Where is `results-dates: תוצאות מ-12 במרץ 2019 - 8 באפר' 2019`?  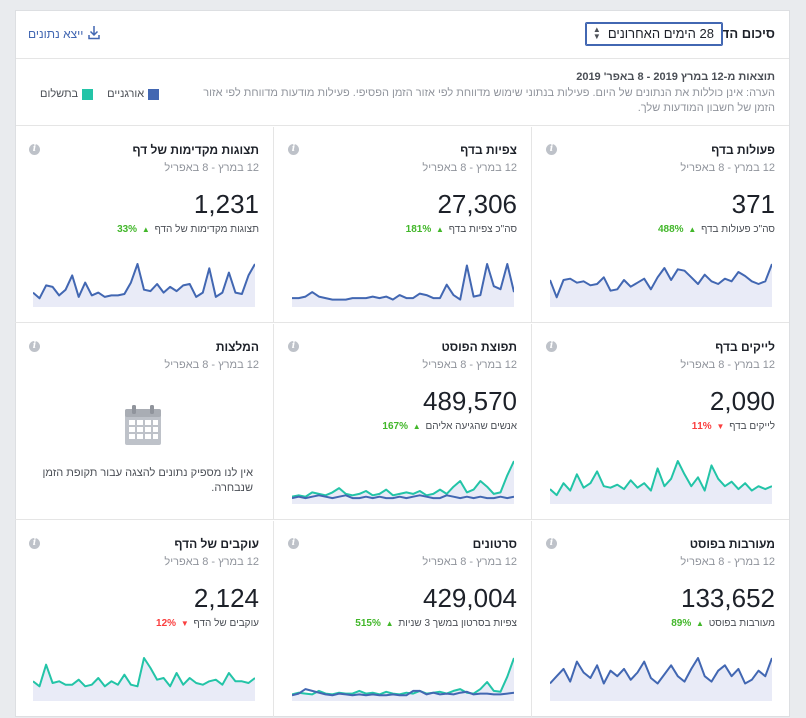 results-dates: תוצאות מ-12 במרץ 2019 - 8 באפר' 2019 is located at coordinates (675, 77).